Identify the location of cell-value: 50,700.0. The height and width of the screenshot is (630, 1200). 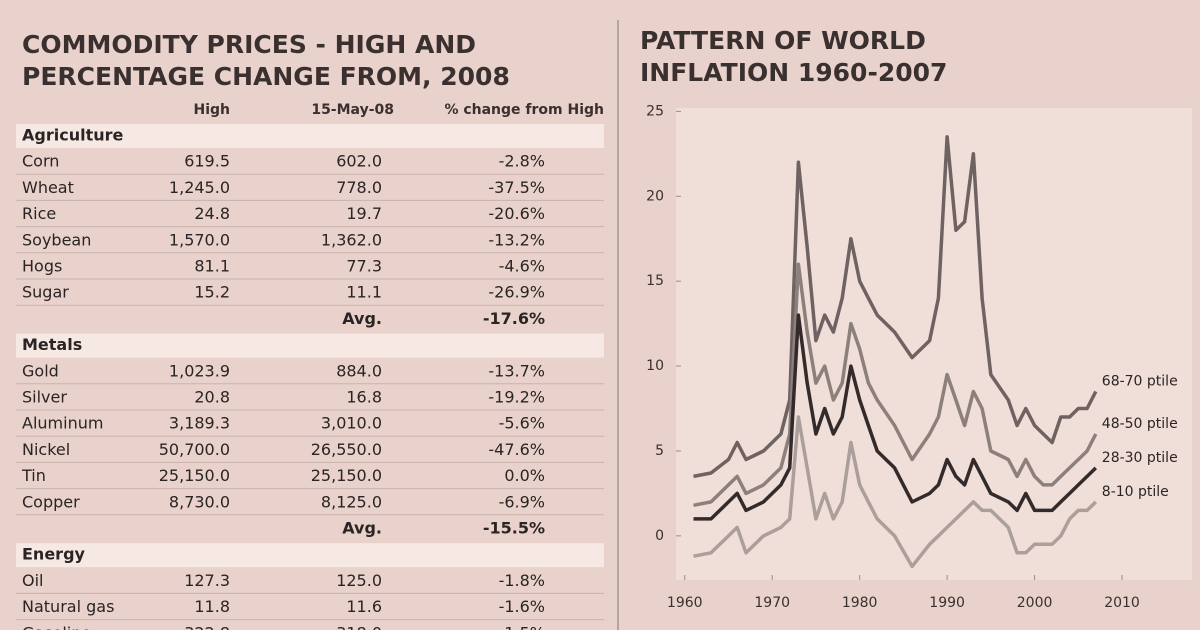
(194, 449).